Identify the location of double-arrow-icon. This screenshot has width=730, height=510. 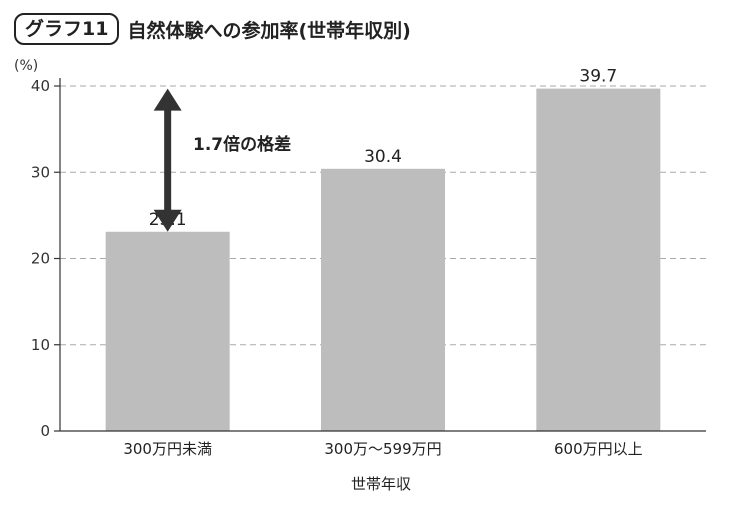
(167, 160).